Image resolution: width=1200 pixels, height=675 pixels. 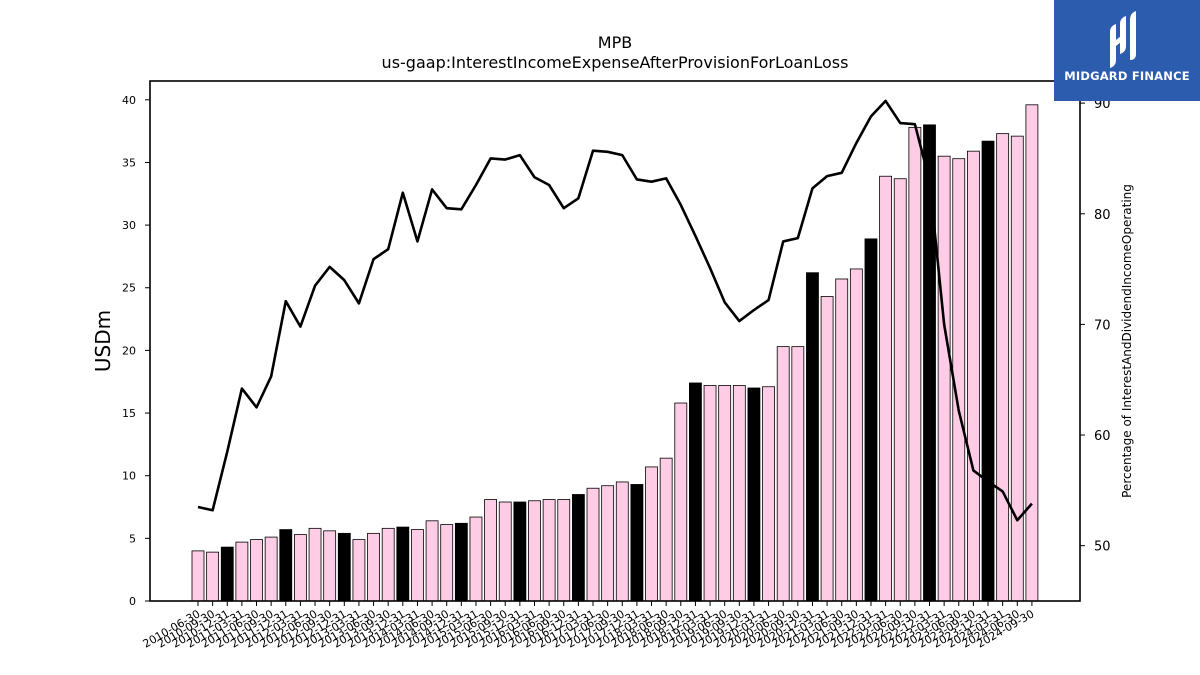 What do you see at coordinates (132, 538) in the screenshot?
I see `y-tick-label: 5` at bounding box center [132, 538].